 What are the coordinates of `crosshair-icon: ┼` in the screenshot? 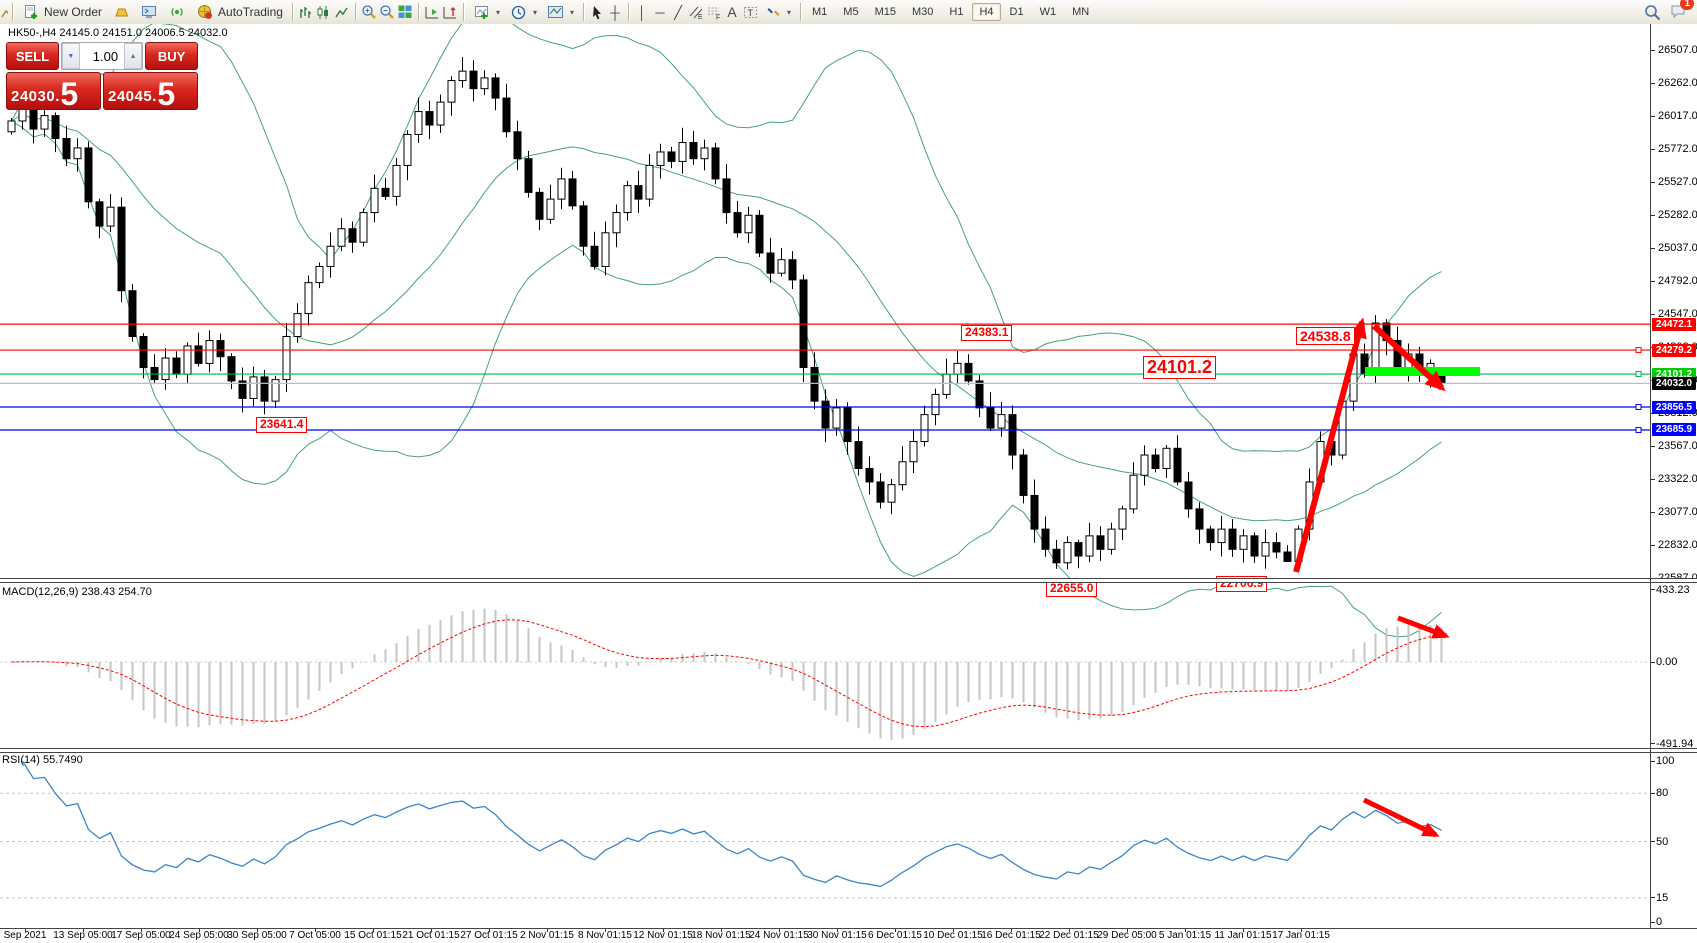 It's located at (615, 12).